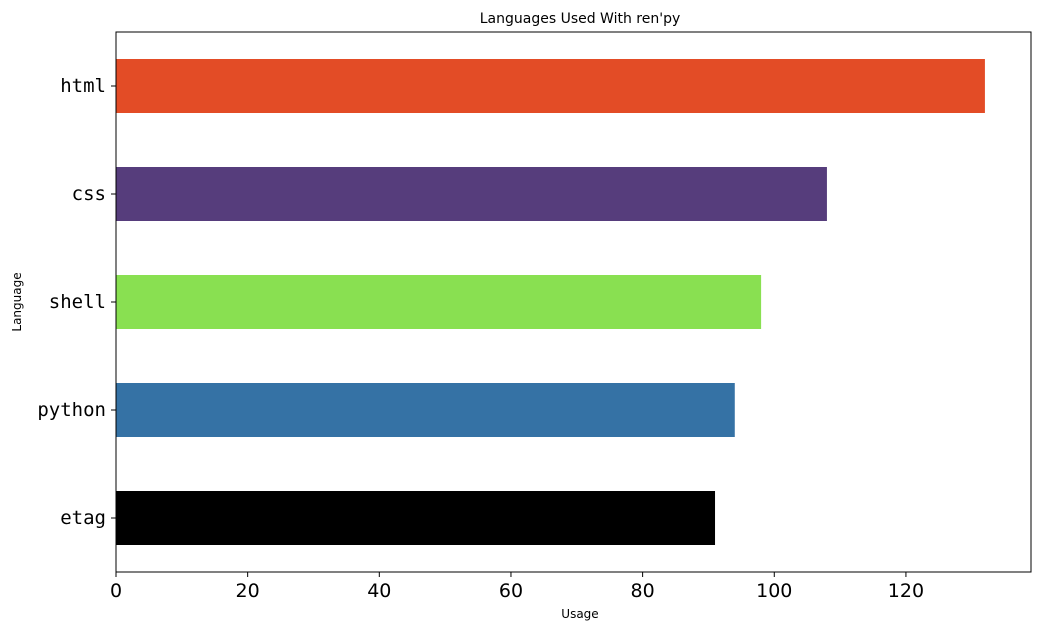 Image resolution: width=1055 pixels, height=630 pixels. Describe the element at coordinates (83, 518) in the screenshot. I see `y-tick-label: etag` at that location.